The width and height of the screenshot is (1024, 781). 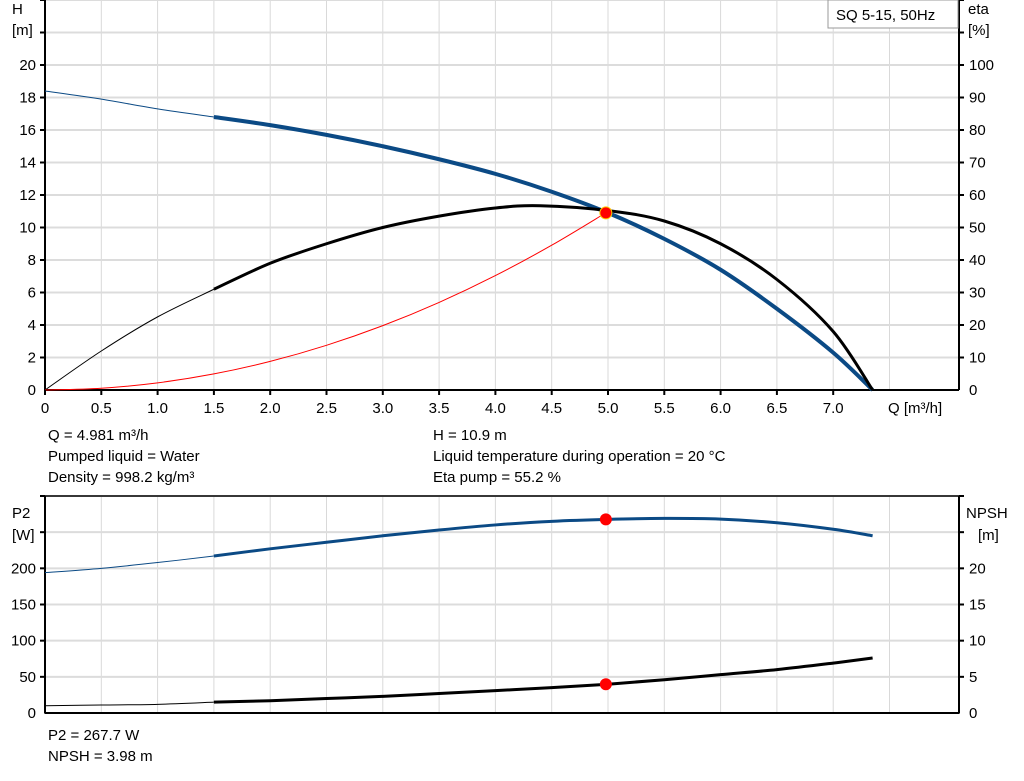 I want to click on y-left-label: P2, so click(x=21, y=513).